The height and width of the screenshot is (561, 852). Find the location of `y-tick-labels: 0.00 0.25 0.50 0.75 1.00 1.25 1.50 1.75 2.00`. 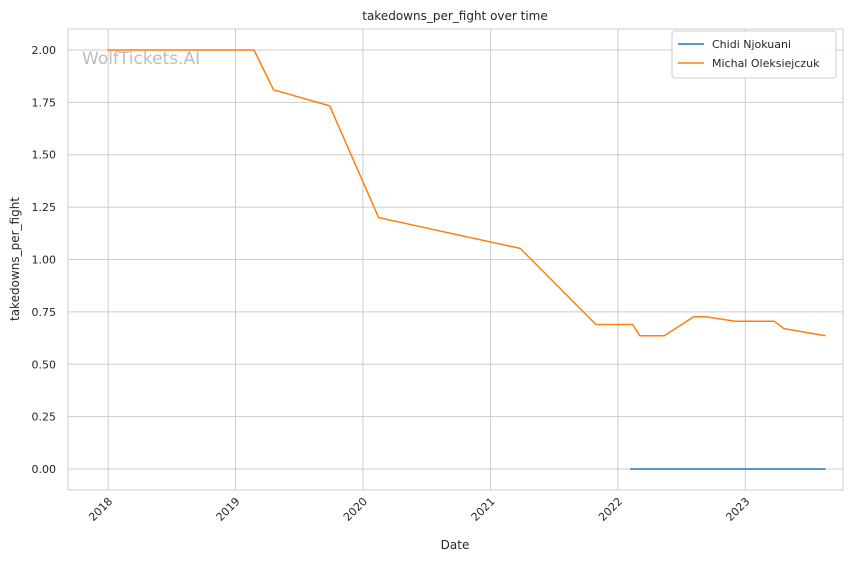

y-tick-labels: 0.00 0.25 0.50 0.75 1.00 1.25 1.50 1.75 2.00 is located at coordinates (44, 260).